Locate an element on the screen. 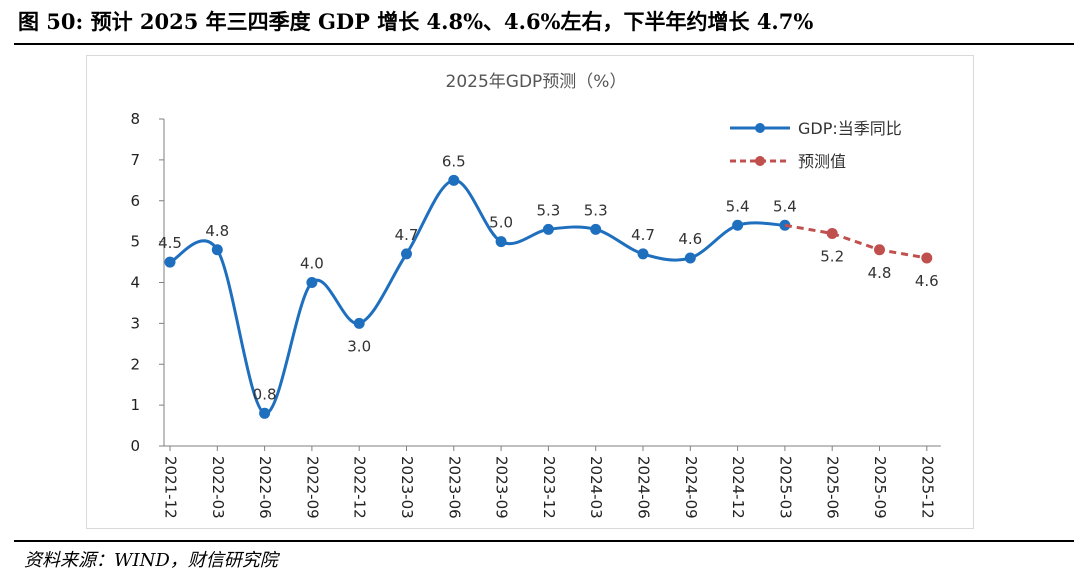 This screenshot has width=1080, height=581. legend-marker-forecast is located at coordinates (760, 161).